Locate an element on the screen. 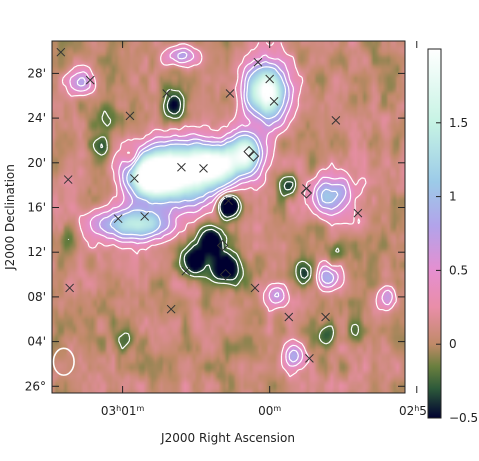 The height and width of the screenshot is (461, 479). x-tick-label: 03h01m is located at coordinates (123, 411).